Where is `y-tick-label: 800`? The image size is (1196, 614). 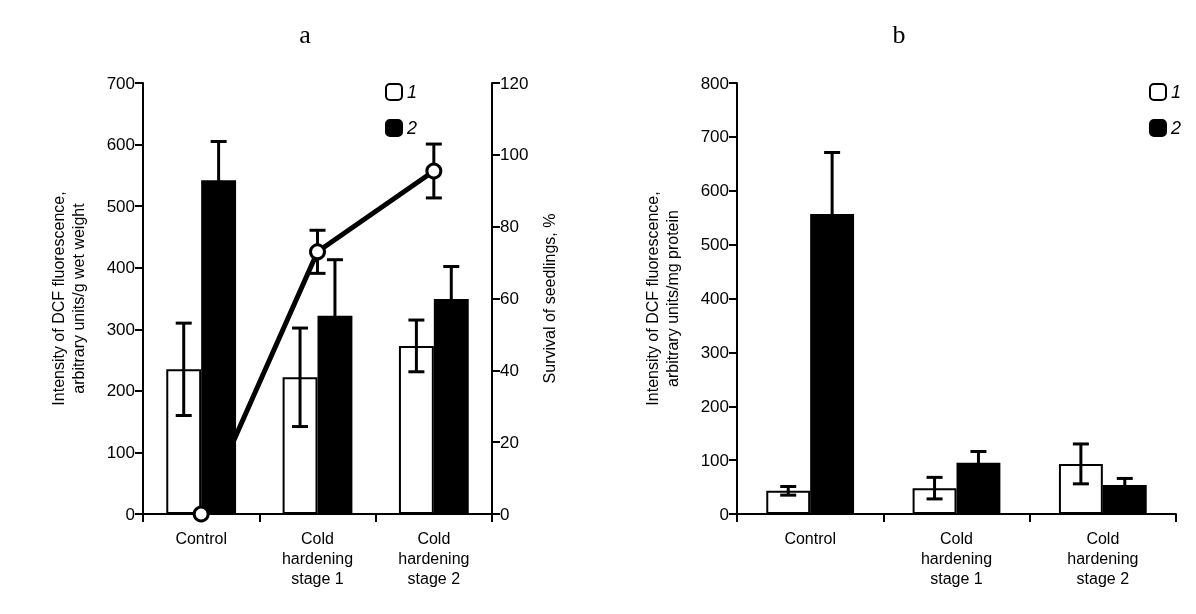 y-tick-label: 800 is located at coordinates (714, 83).